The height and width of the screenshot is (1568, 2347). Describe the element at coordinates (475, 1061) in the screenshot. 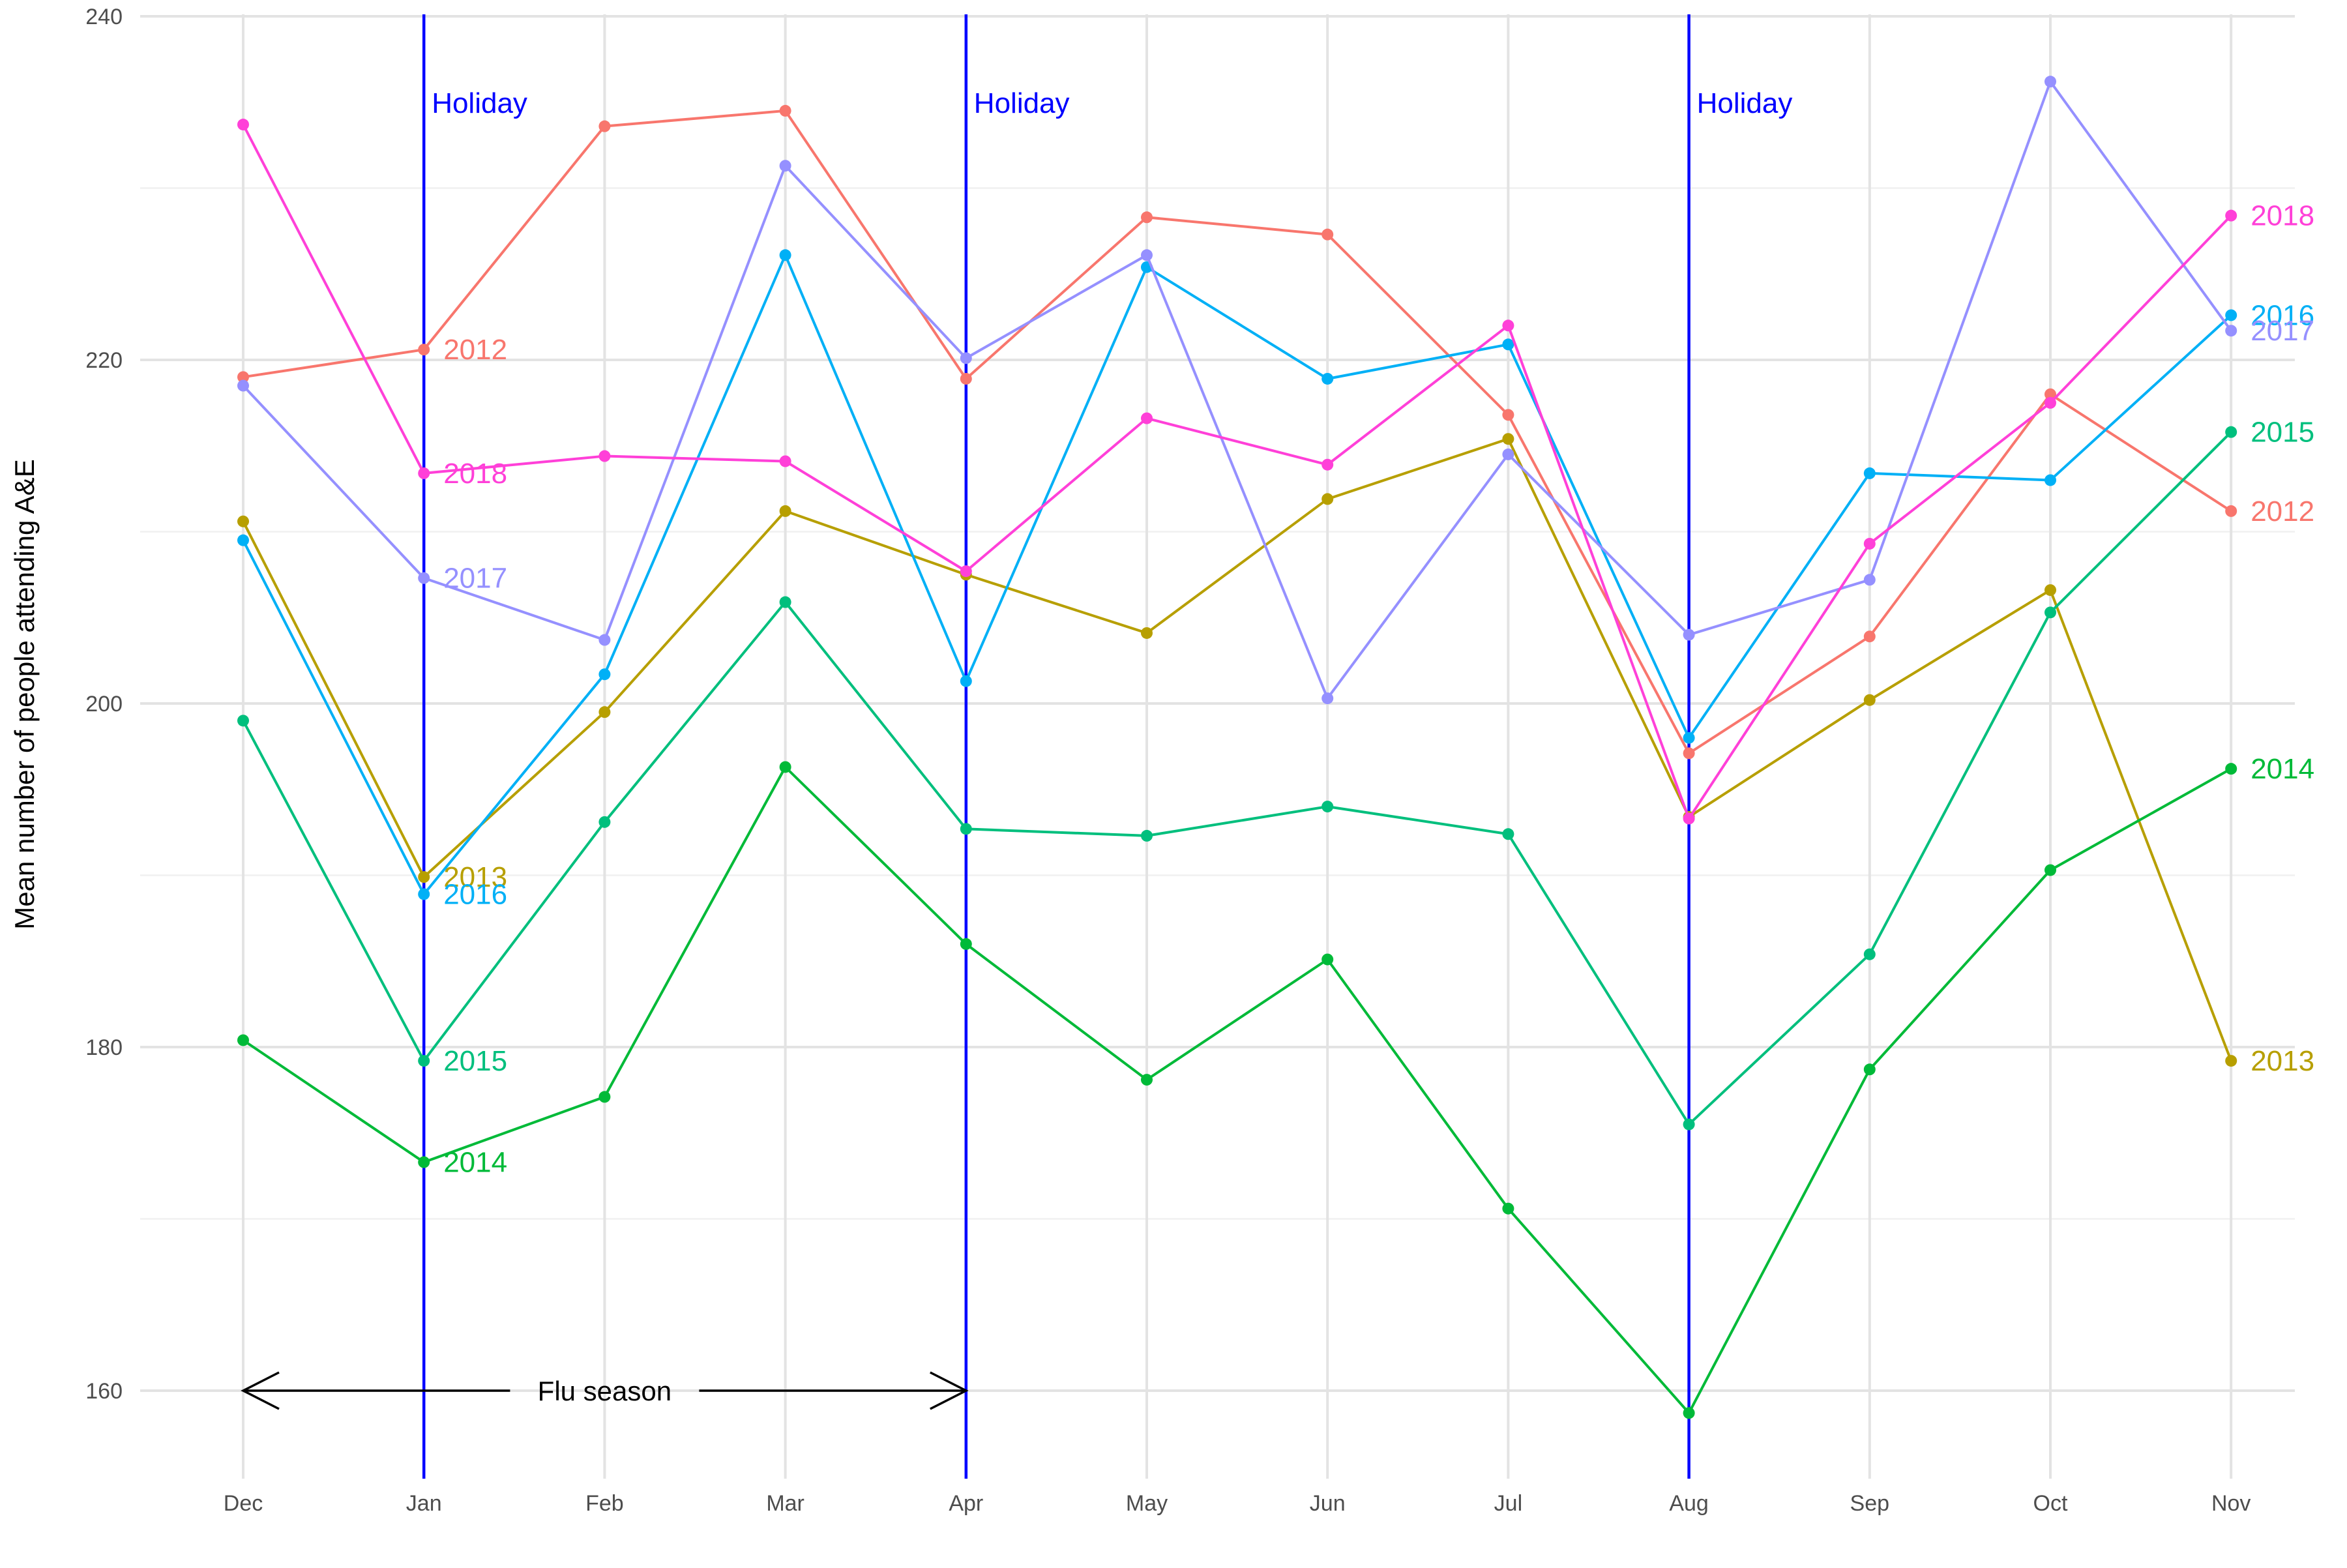

I see `series-label-jan: 2015` at that location.